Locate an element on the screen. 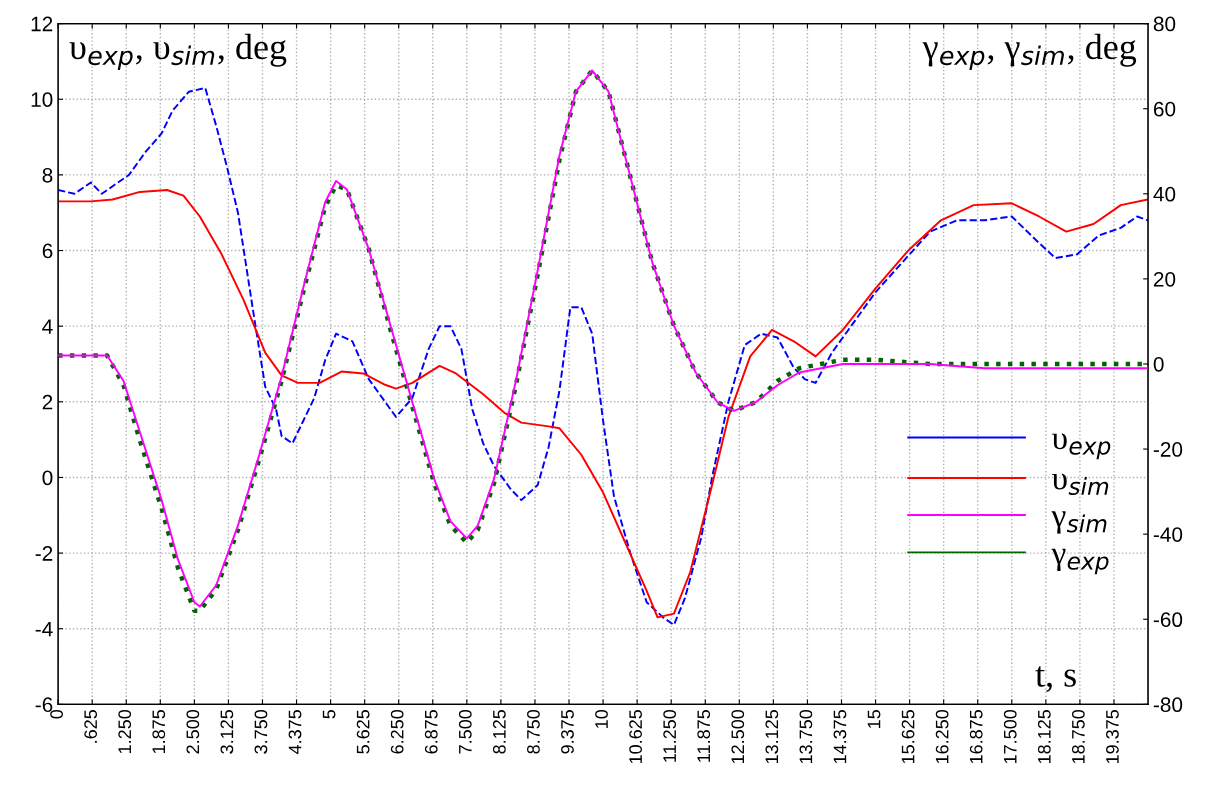 This screenshot has height=787, width=1211. legend-label: υ$_{exp}$ is located at coordinates (1081, 446).